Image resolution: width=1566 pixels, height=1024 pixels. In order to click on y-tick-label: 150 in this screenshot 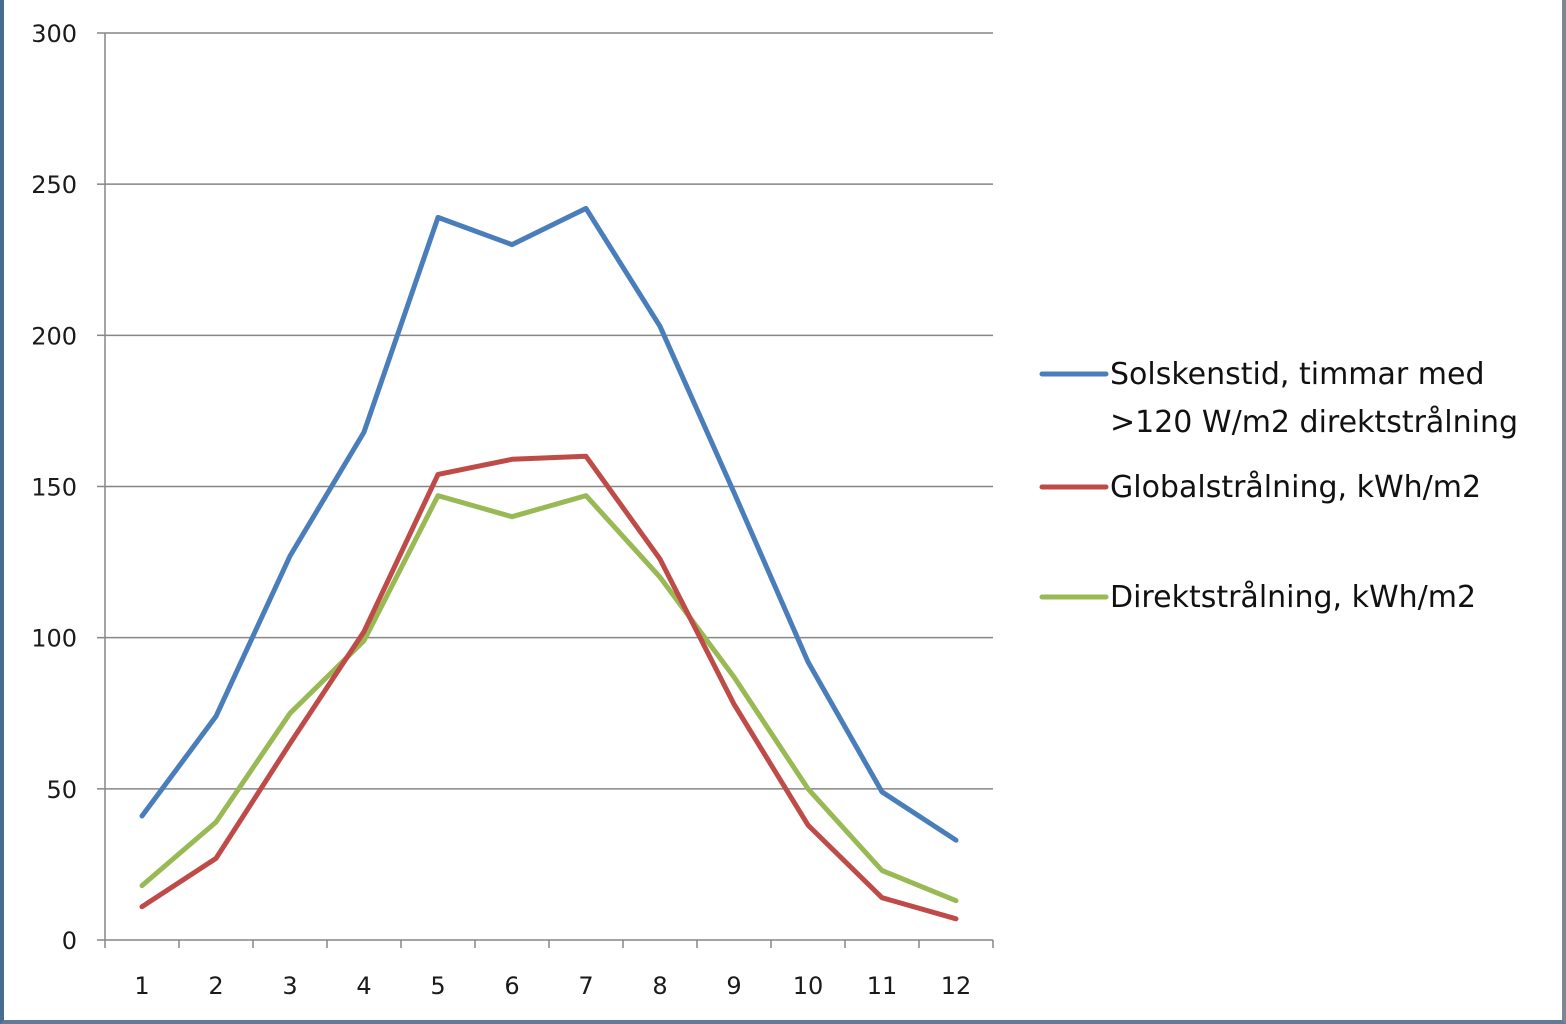, I will do `click(54, 488)`.